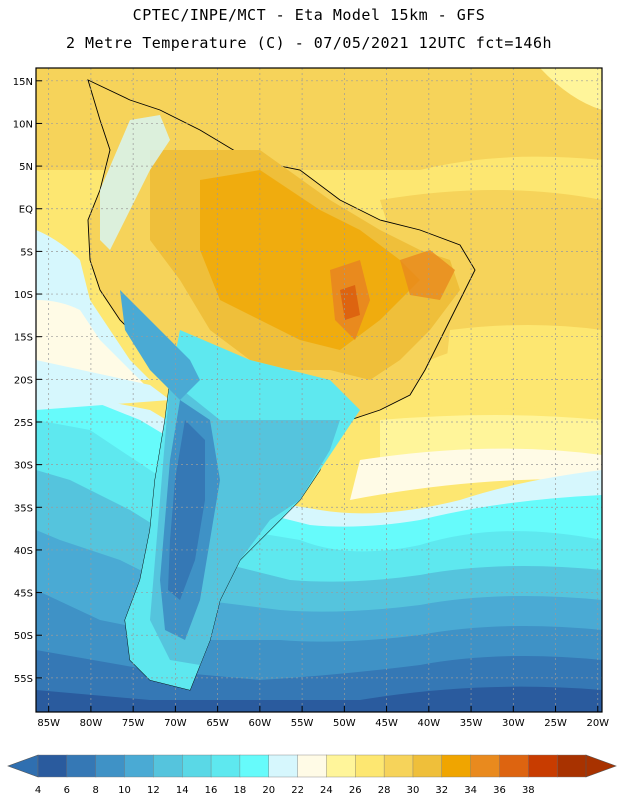  I want to click on colorbar-label: 10, so click(124, 790).